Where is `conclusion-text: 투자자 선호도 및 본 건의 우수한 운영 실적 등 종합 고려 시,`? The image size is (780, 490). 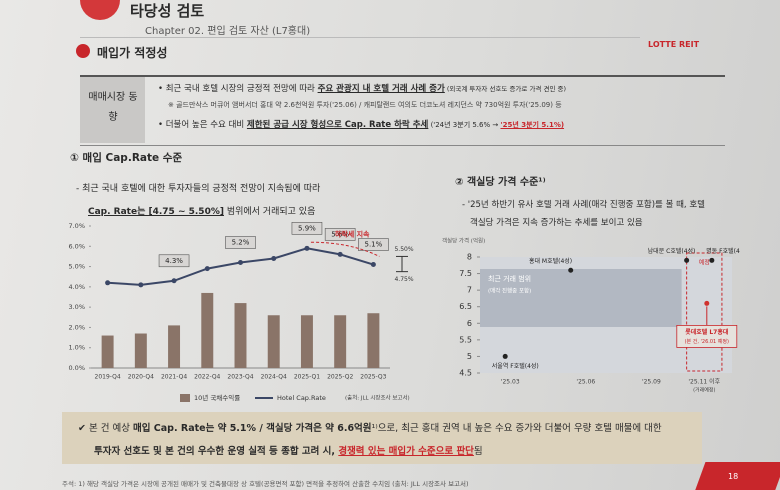 conclusion-text: 투자자 선호도 및 본 건의 우수한 운영 실적 등 종합 고려 시, is located at coordinates (216, 451).